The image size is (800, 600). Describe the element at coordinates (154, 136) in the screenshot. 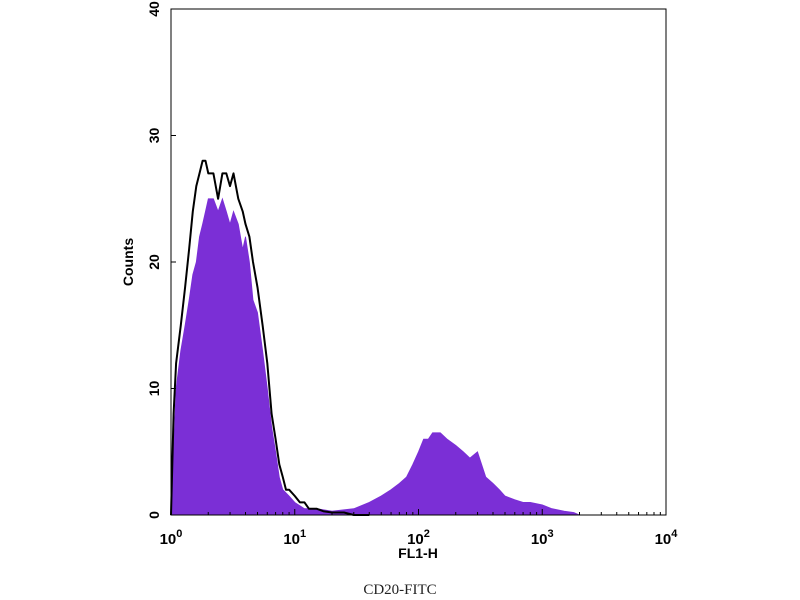

I see `y-tick-label: 30` at that location.